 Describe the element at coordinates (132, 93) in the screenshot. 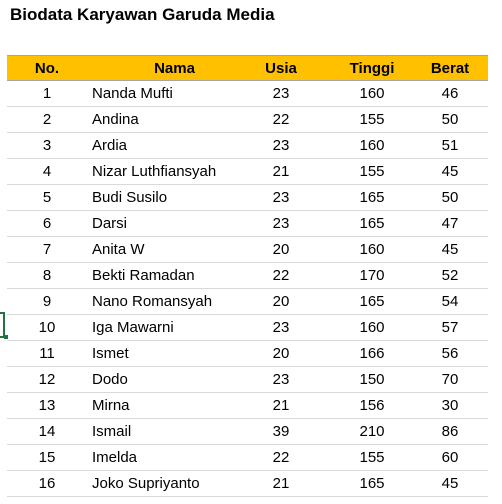

I see `cell-nama: Nanda Mufti` at that location.